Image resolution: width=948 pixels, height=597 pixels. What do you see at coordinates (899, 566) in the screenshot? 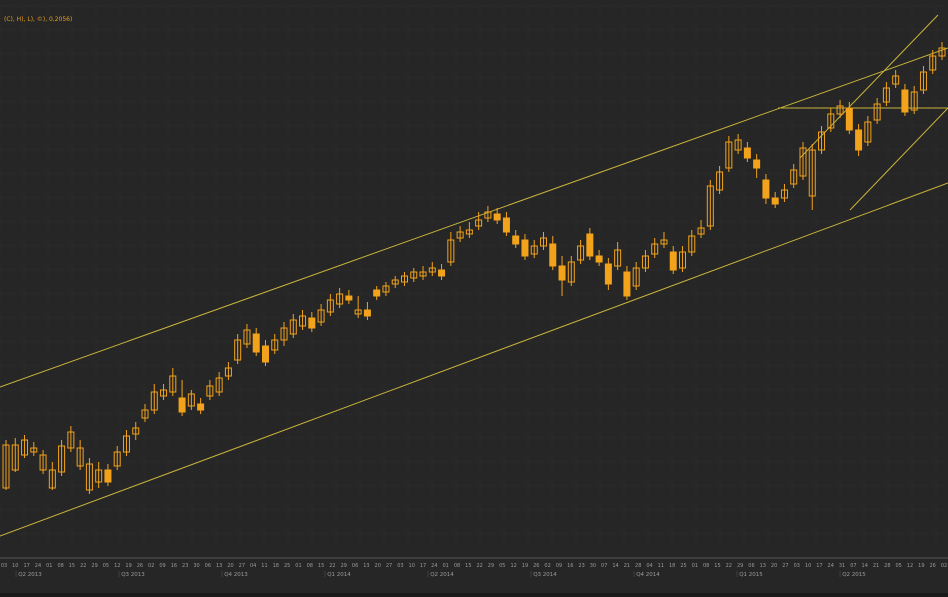
I see `x-tick-label: 05` at bounding box center [899, 566].